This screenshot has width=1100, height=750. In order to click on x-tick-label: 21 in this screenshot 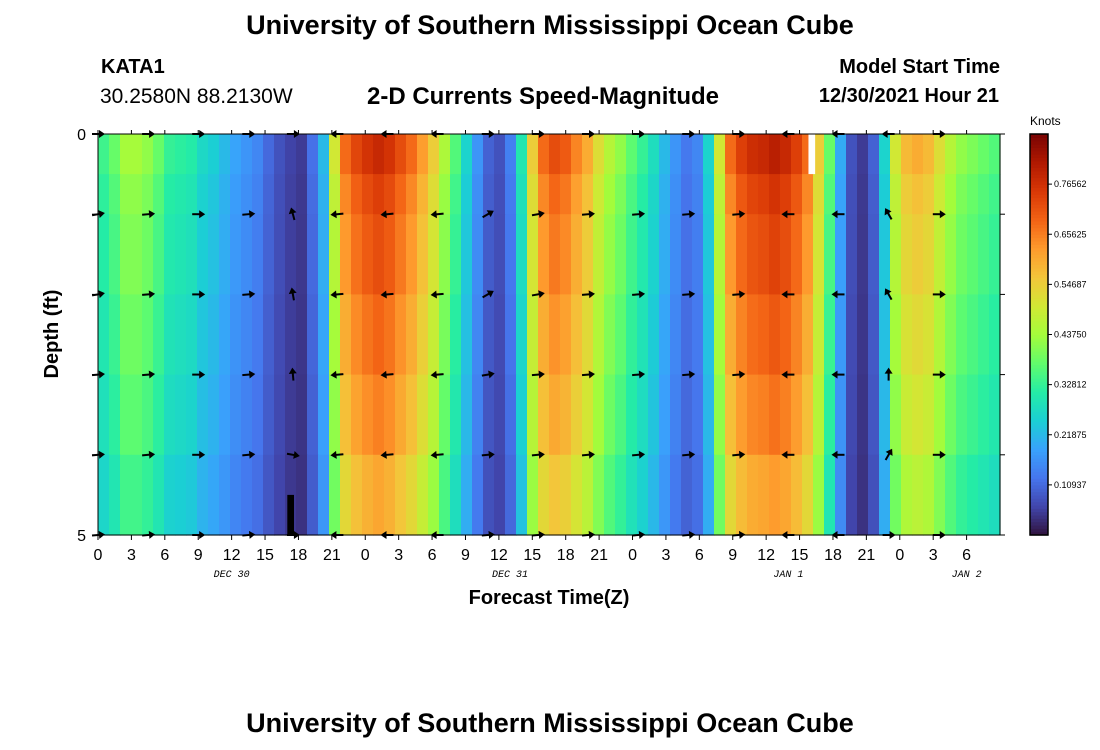, I will do `click(332, 555)`.